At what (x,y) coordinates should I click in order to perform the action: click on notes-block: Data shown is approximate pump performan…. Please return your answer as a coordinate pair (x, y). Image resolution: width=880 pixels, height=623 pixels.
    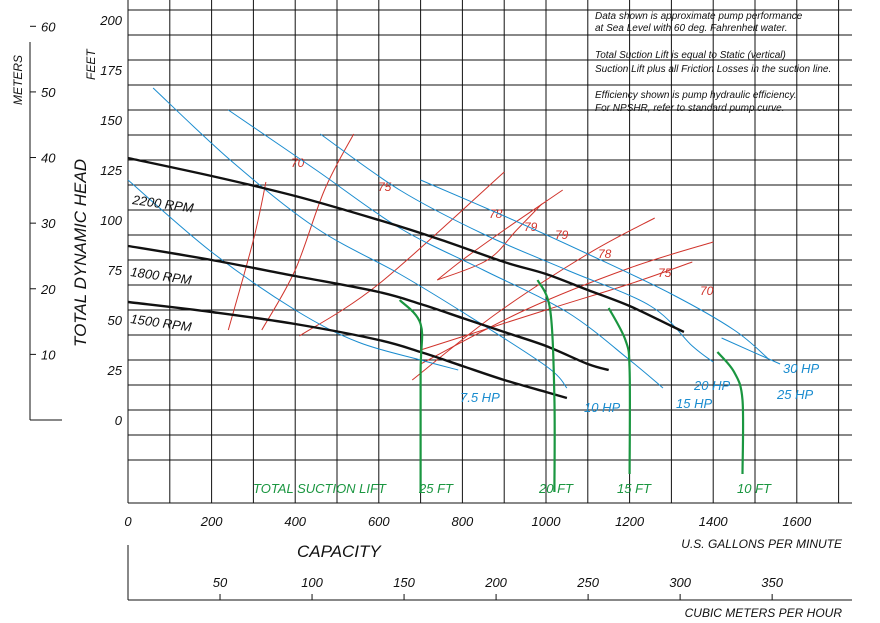
    Looking at the image, I should click on (713, 62).